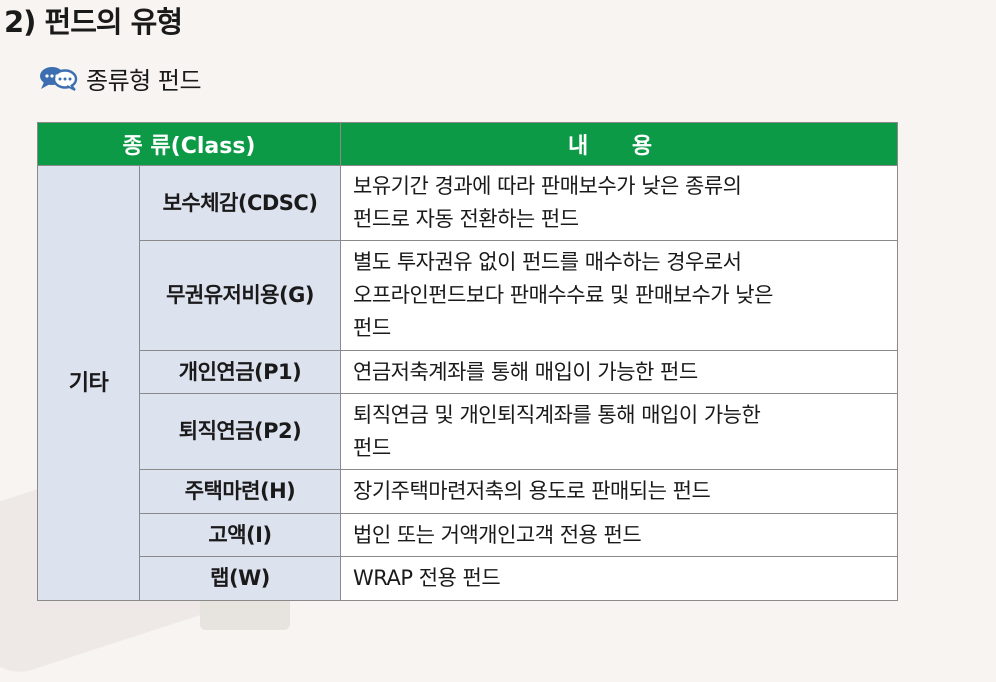 This screenshot has height=682, width=996. I want to click on description-line: 장기주택마련저축의 용도로 판매되는 펀드, so click(532, 491).